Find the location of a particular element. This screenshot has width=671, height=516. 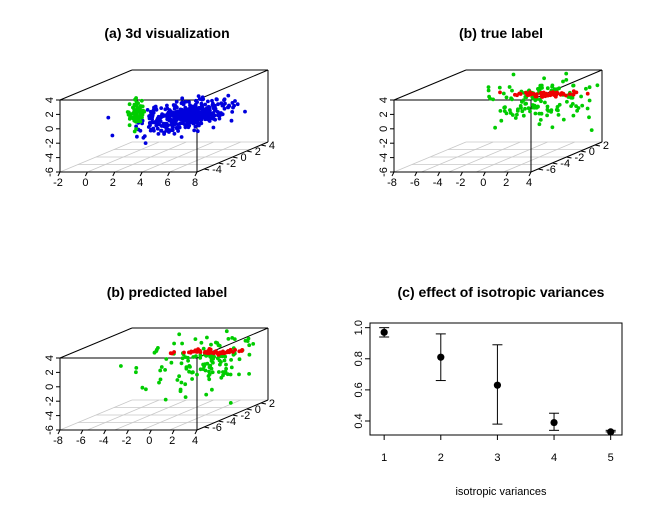

x-tick-label: -6 is located at coordinates (415, 183).